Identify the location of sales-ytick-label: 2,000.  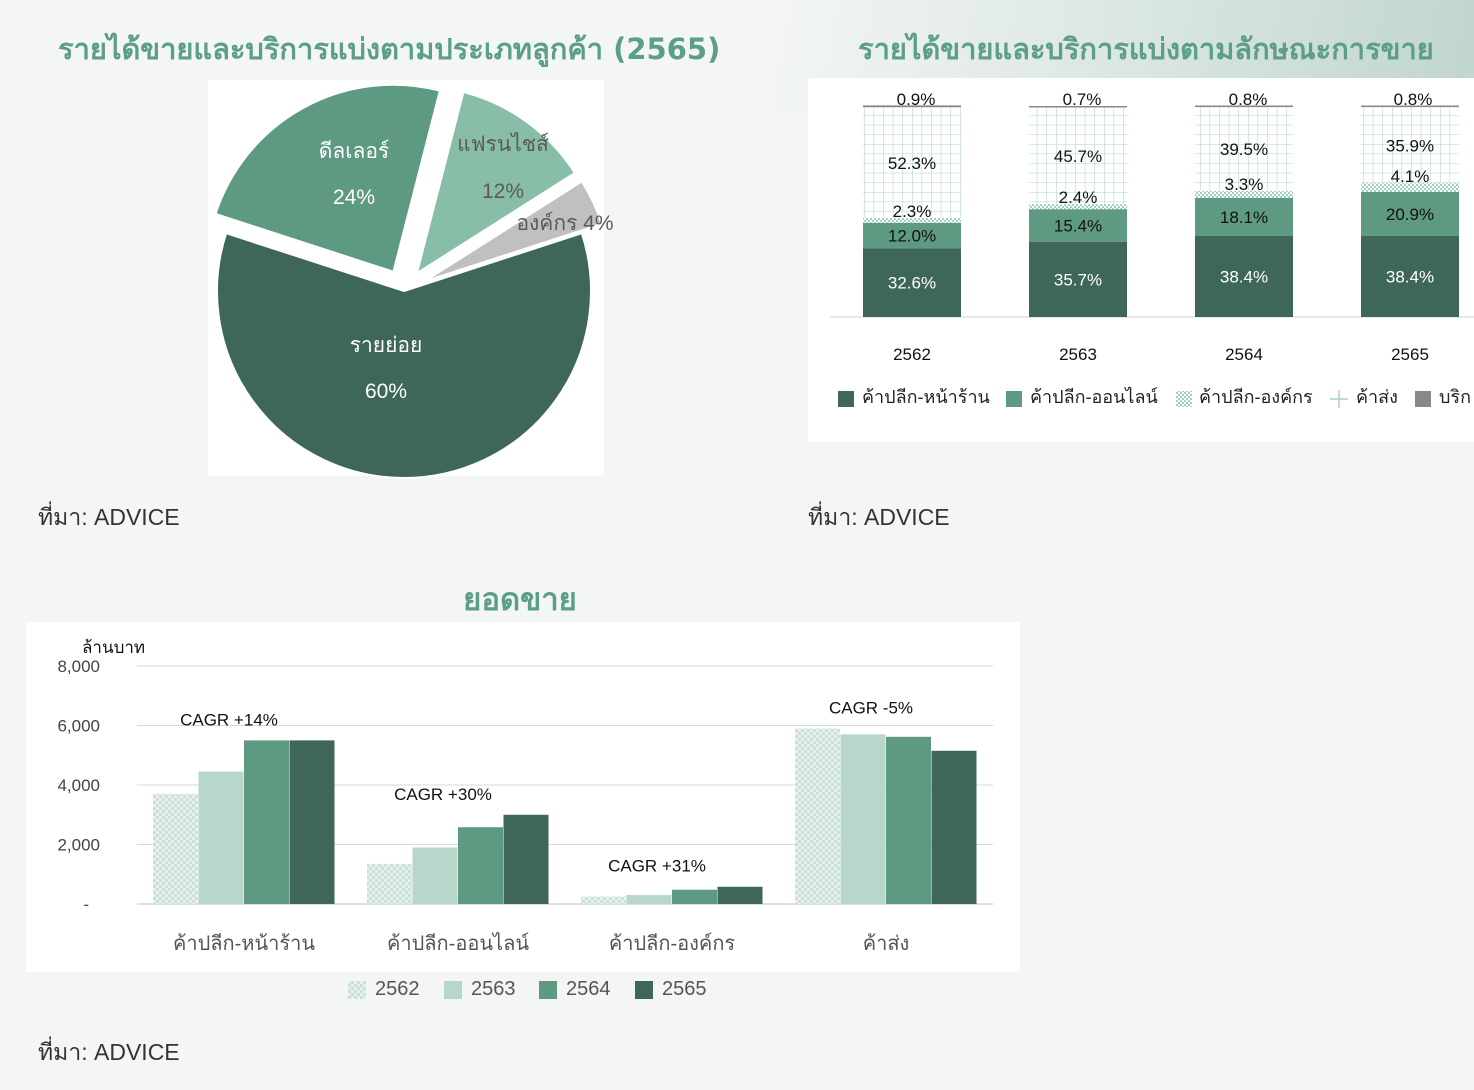
(78, 845).